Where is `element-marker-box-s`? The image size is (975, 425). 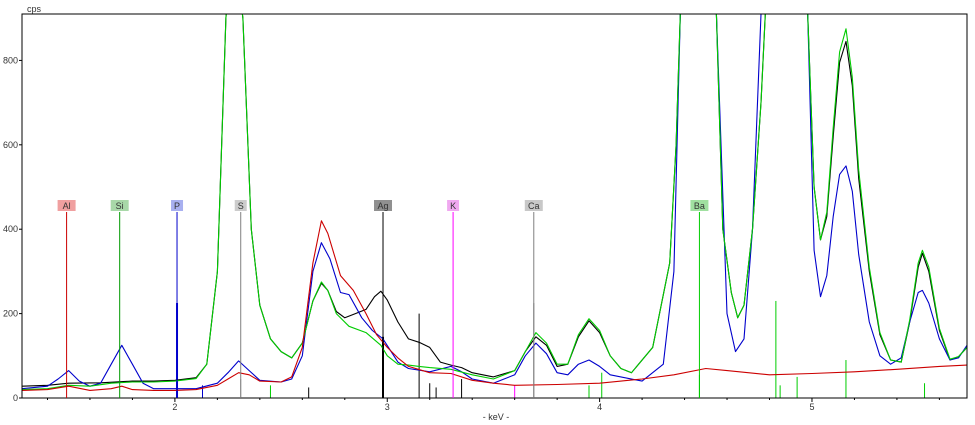
element-marker-box-s is located at coordinates (240, 205).